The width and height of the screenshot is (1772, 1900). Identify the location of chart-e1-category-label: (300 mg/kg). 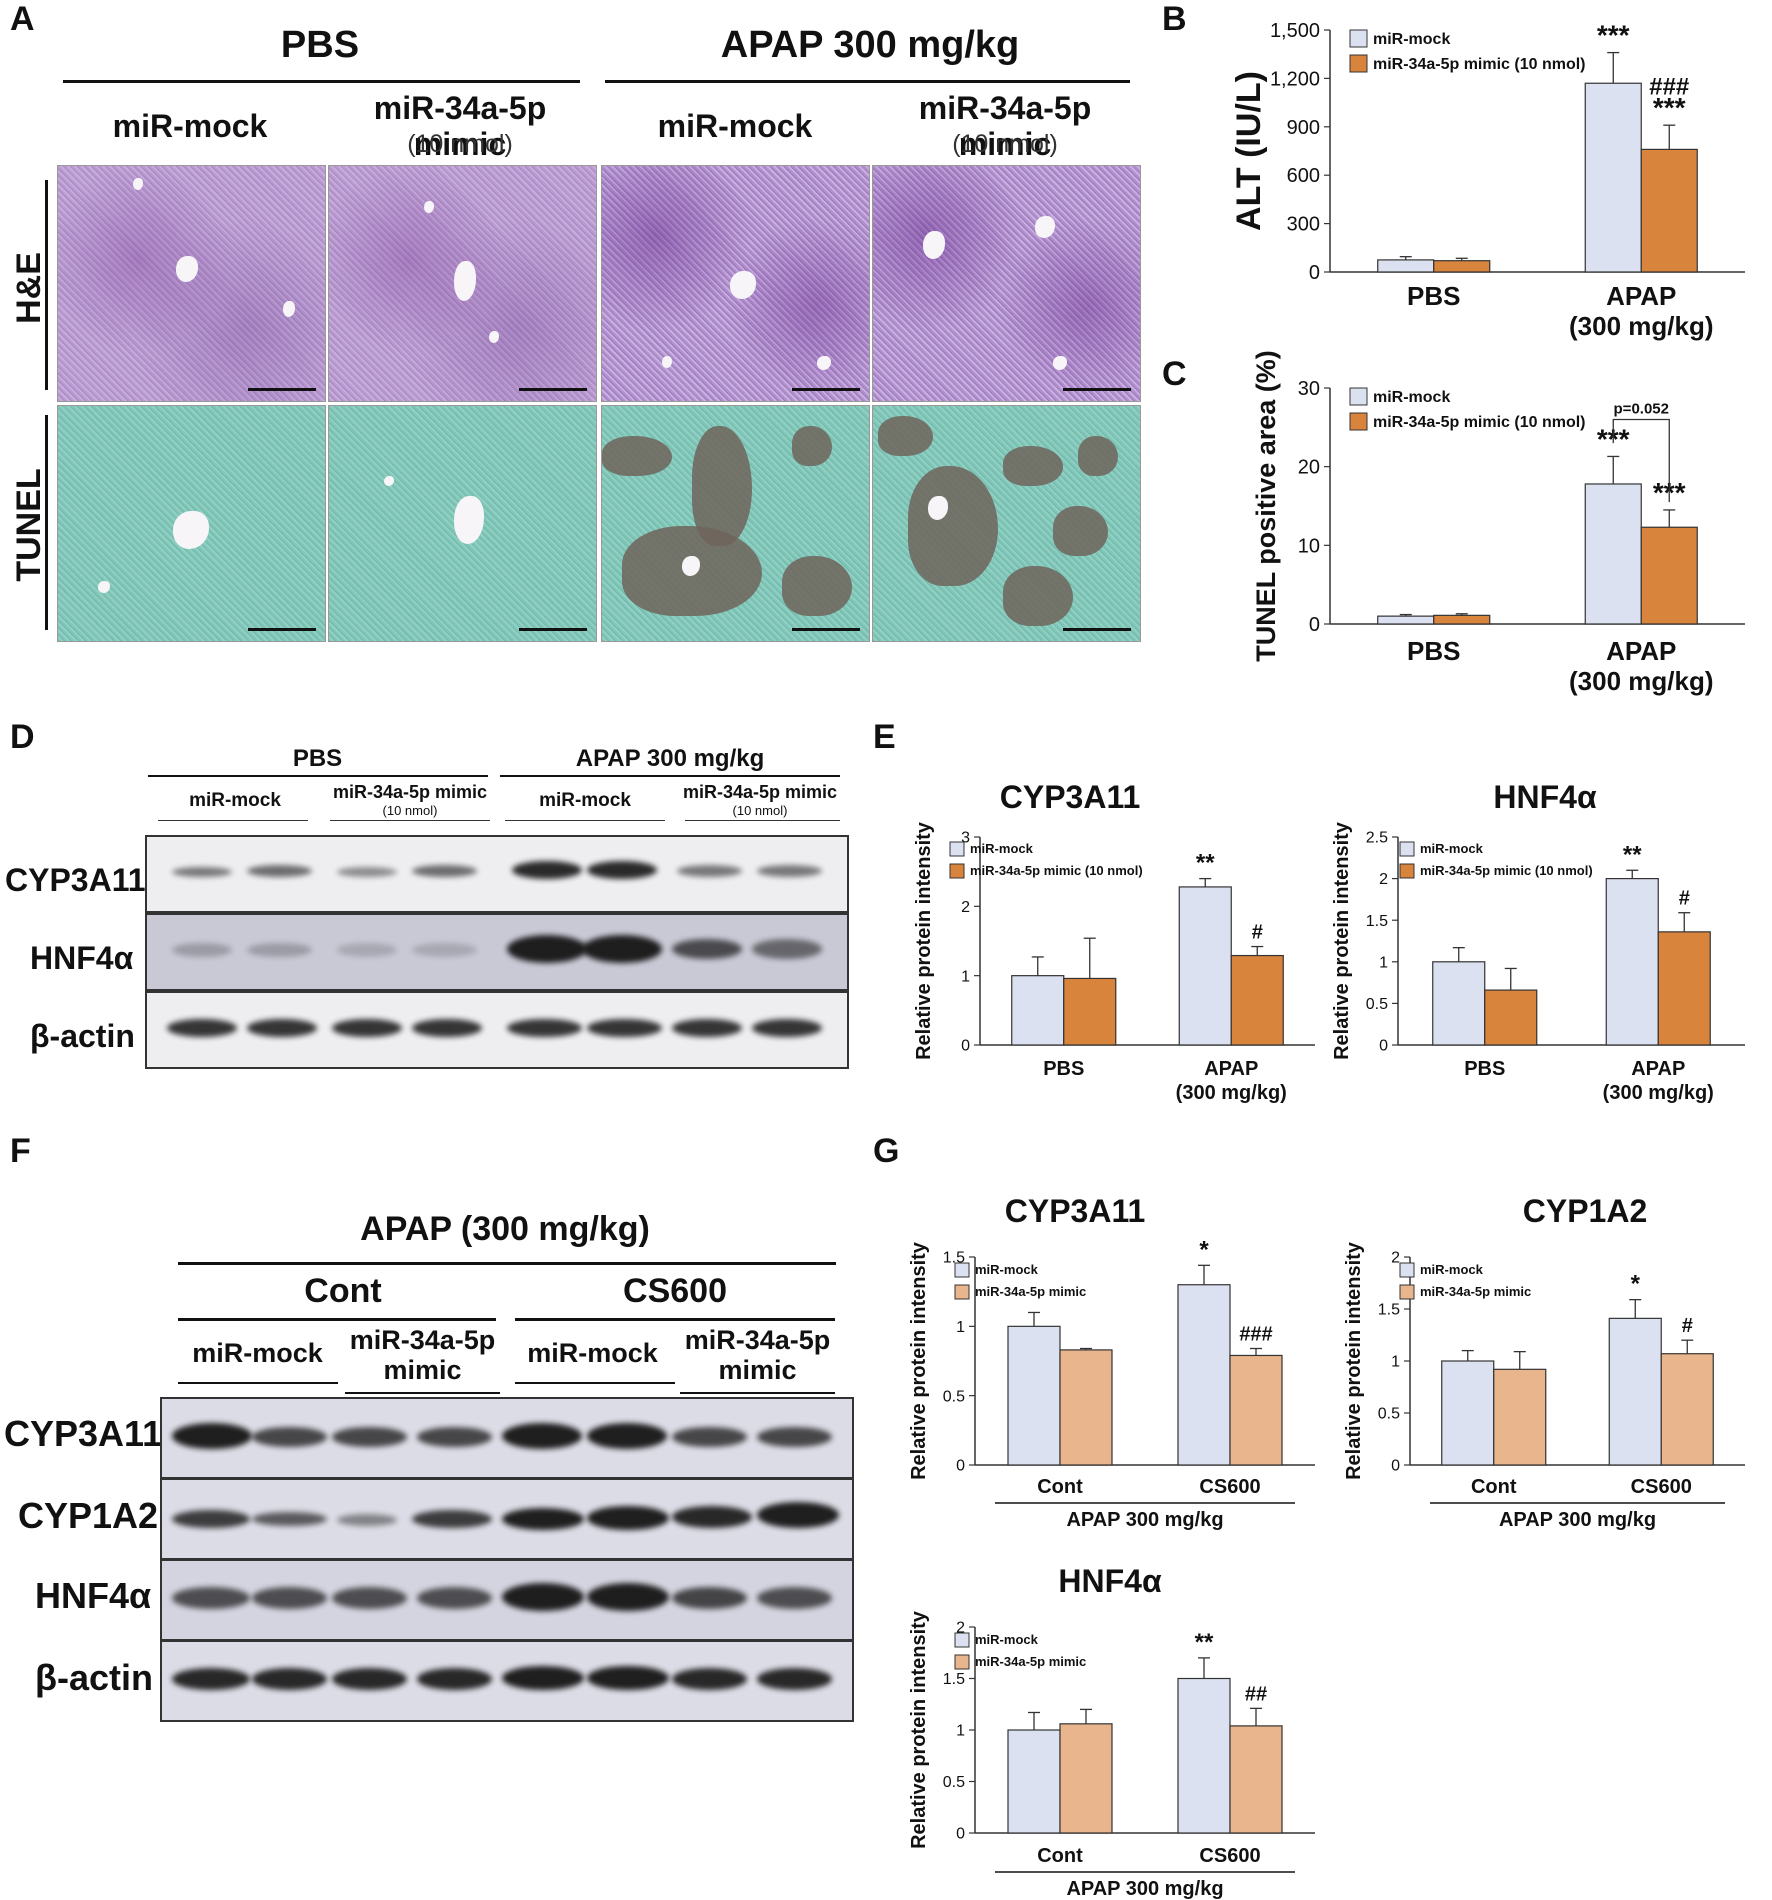
(1231, 1093).